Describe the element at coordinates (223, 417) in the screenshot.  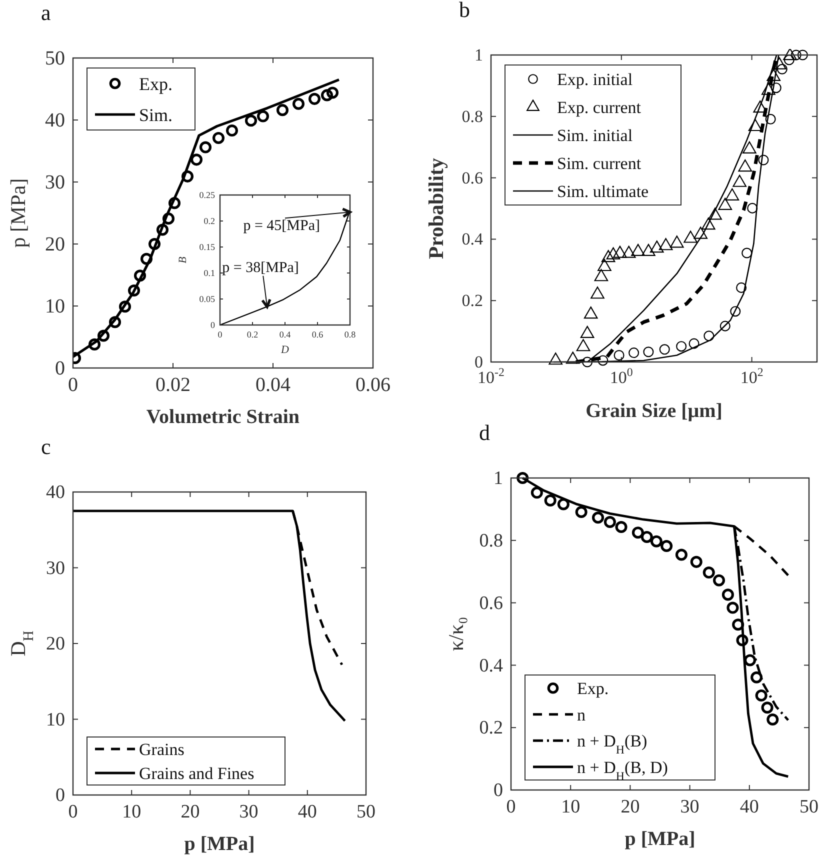
I see `x-axis-title: Volumetric Strain` at that location.